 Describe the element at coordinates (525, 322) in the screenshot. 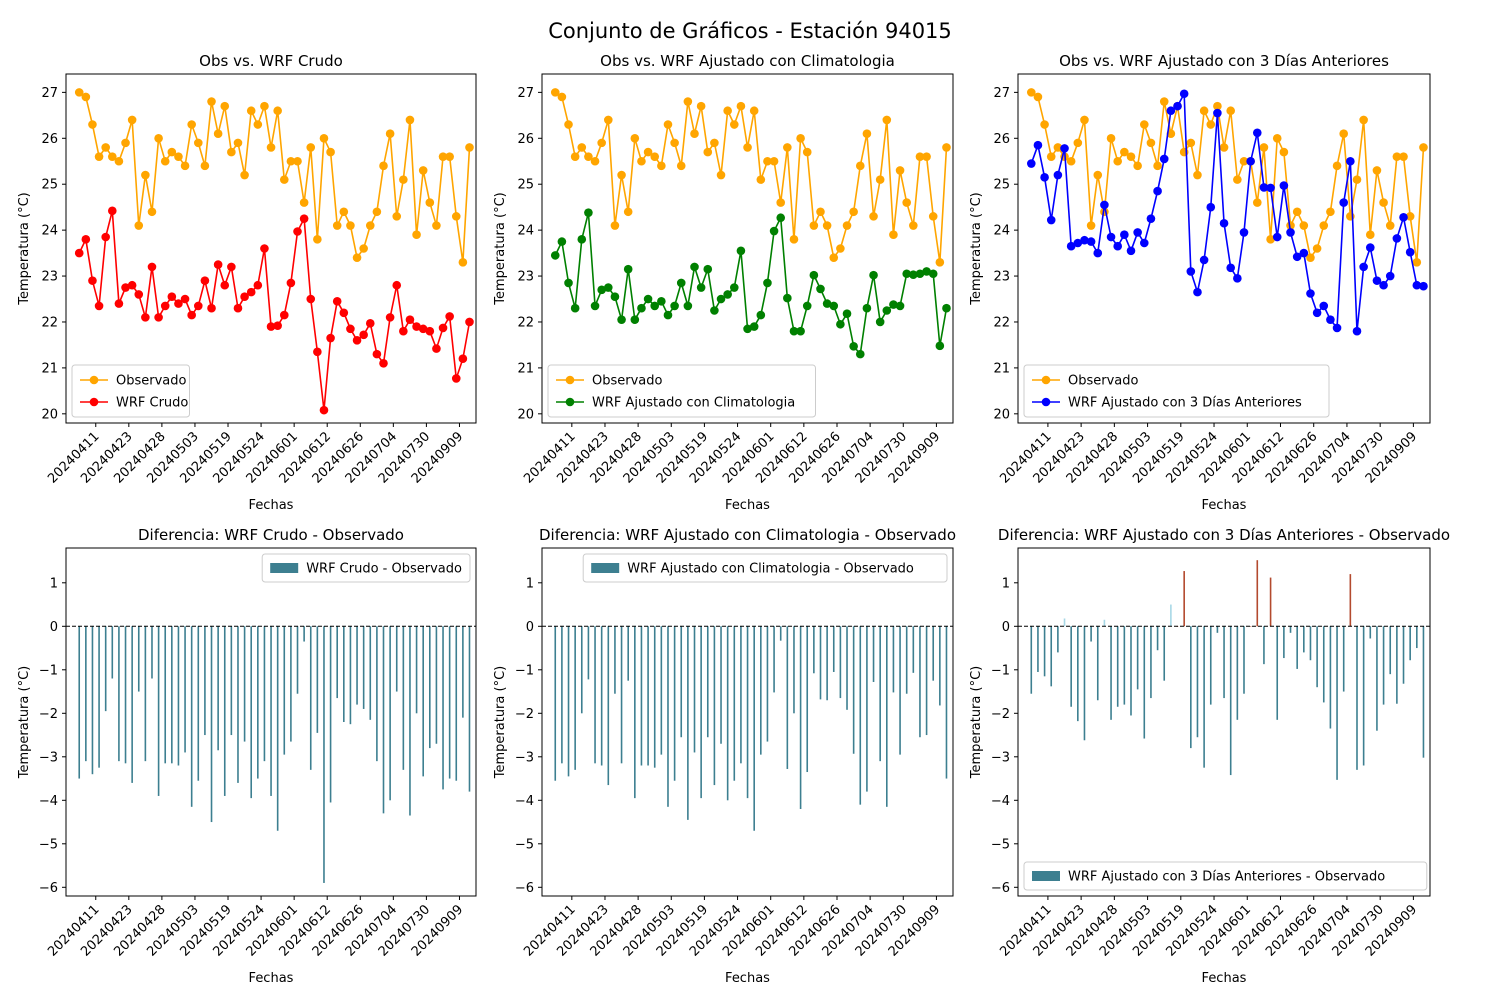

I see `y-tick-label: 22` at that location.